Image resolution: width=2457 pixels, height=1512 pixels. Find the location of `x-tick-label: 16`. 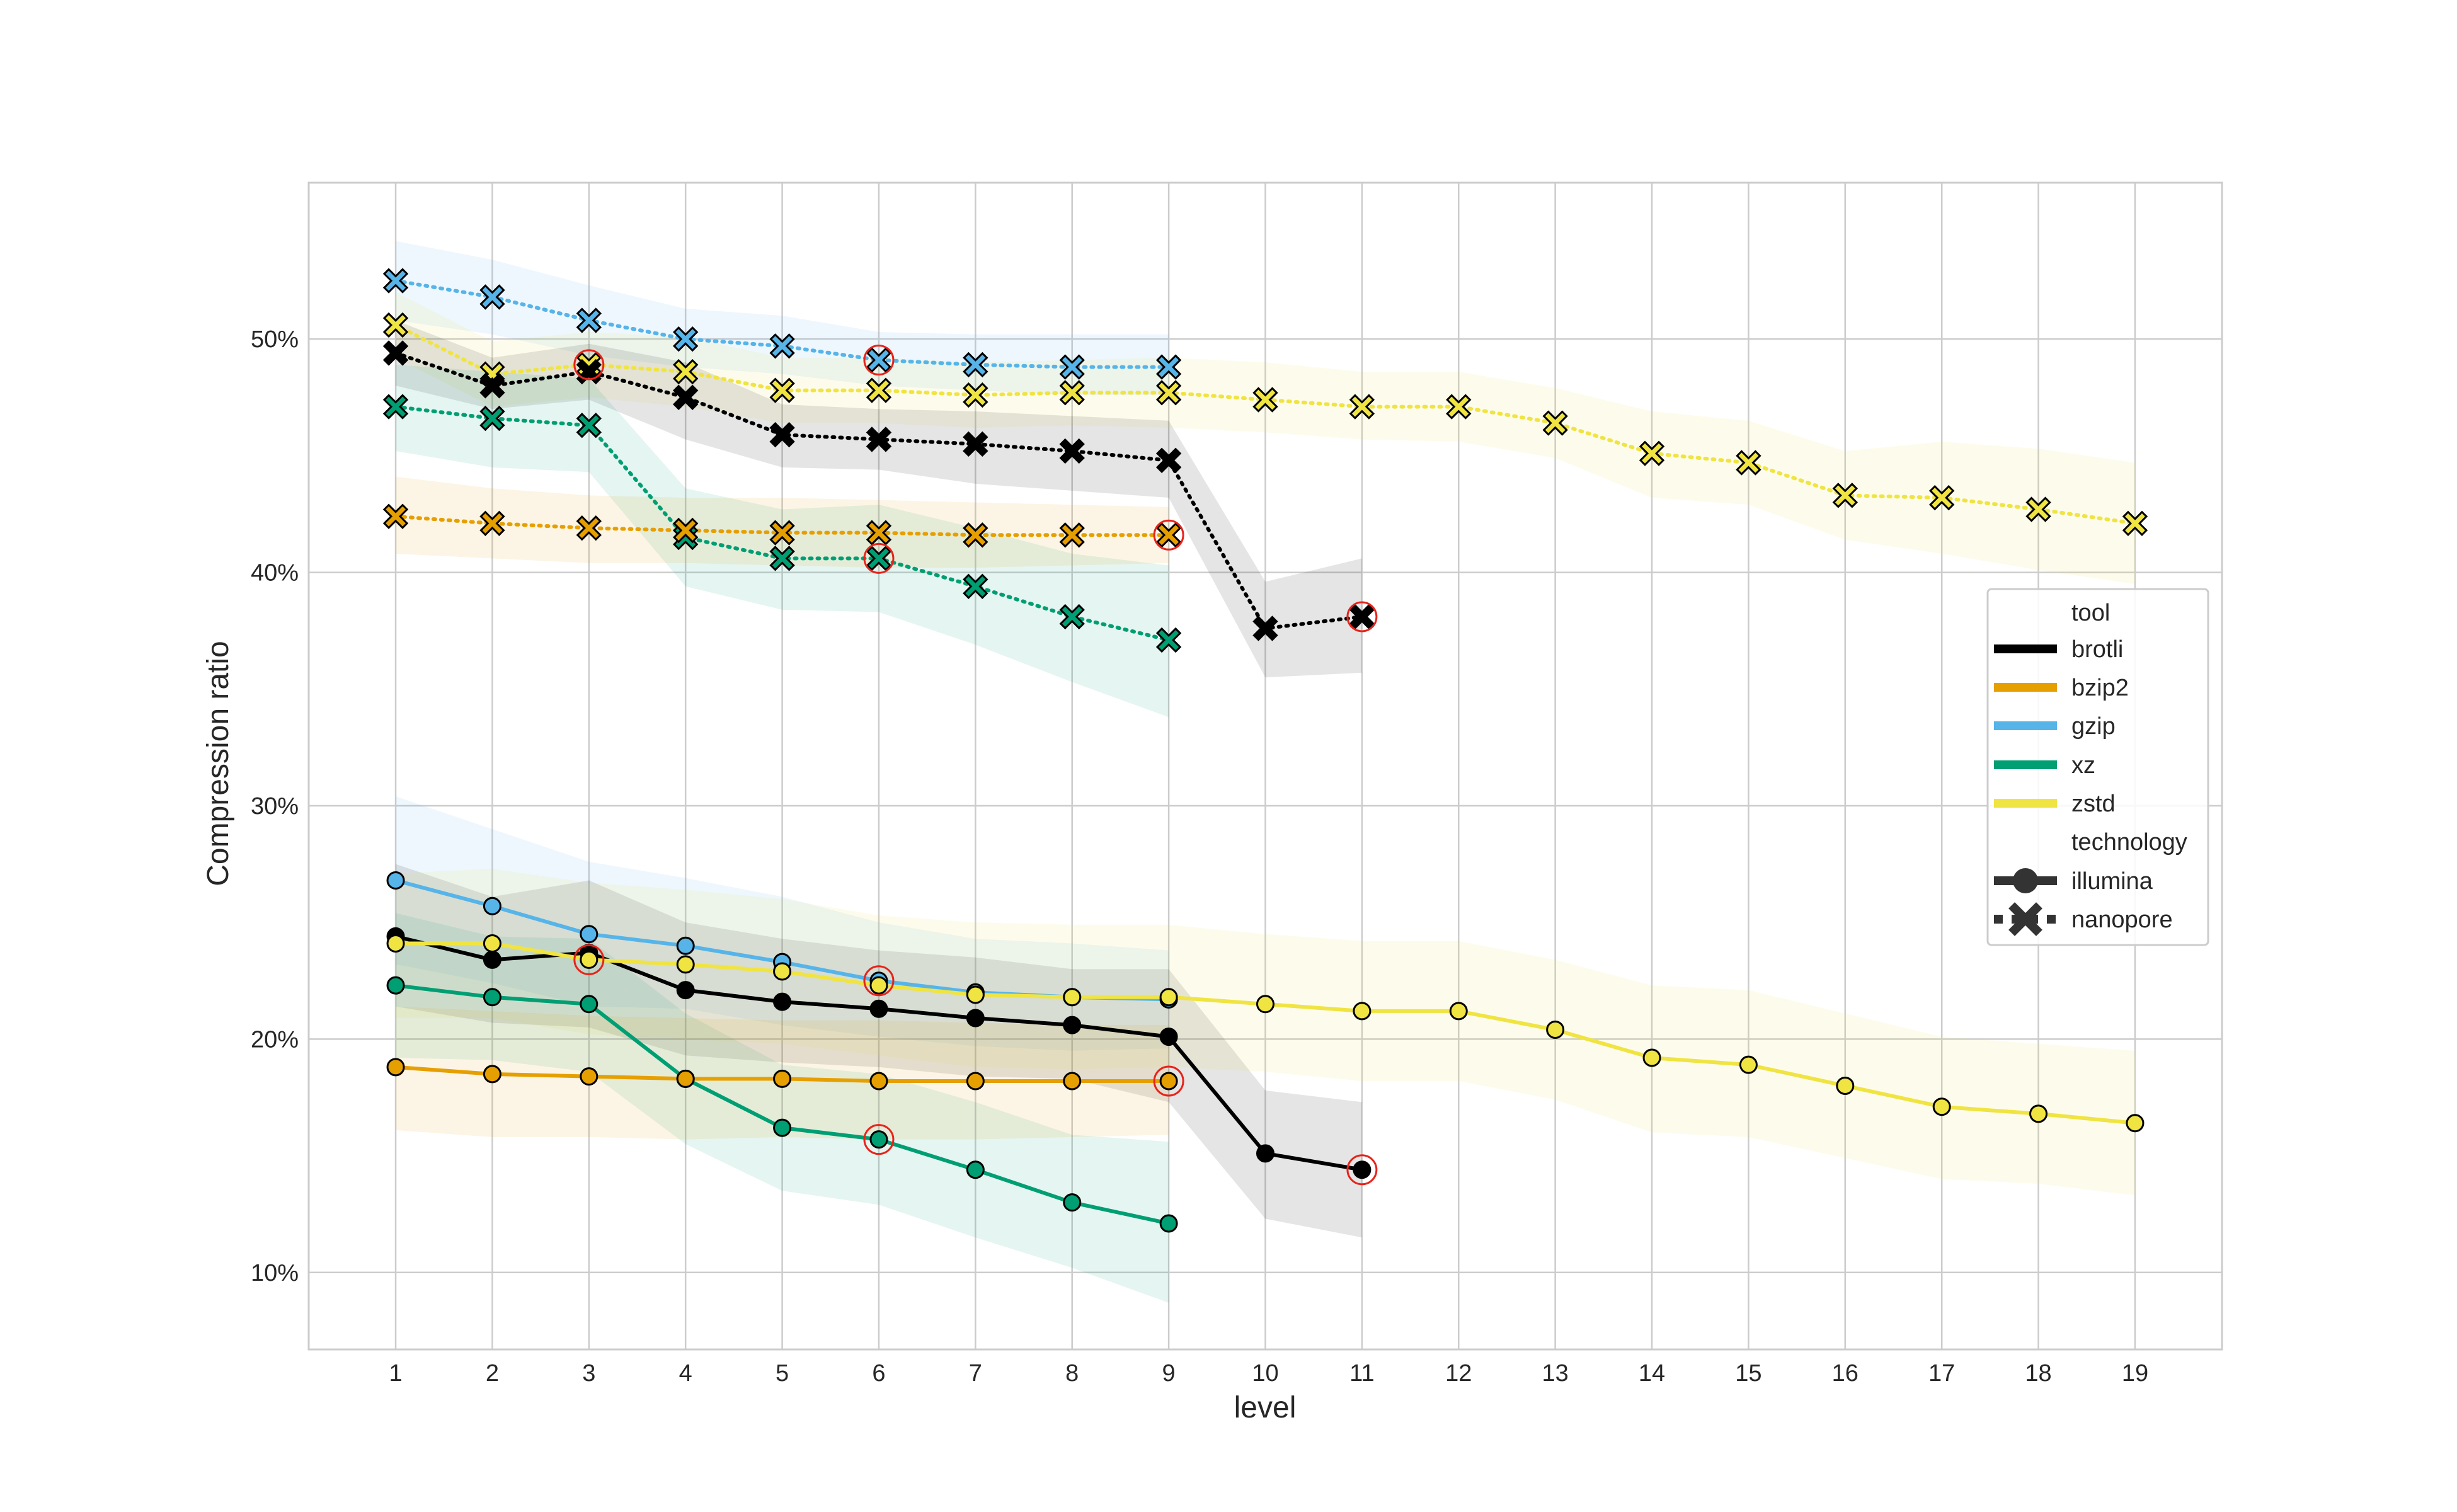

x-tick-label: 16 is located at coordinates (1845, 1373).